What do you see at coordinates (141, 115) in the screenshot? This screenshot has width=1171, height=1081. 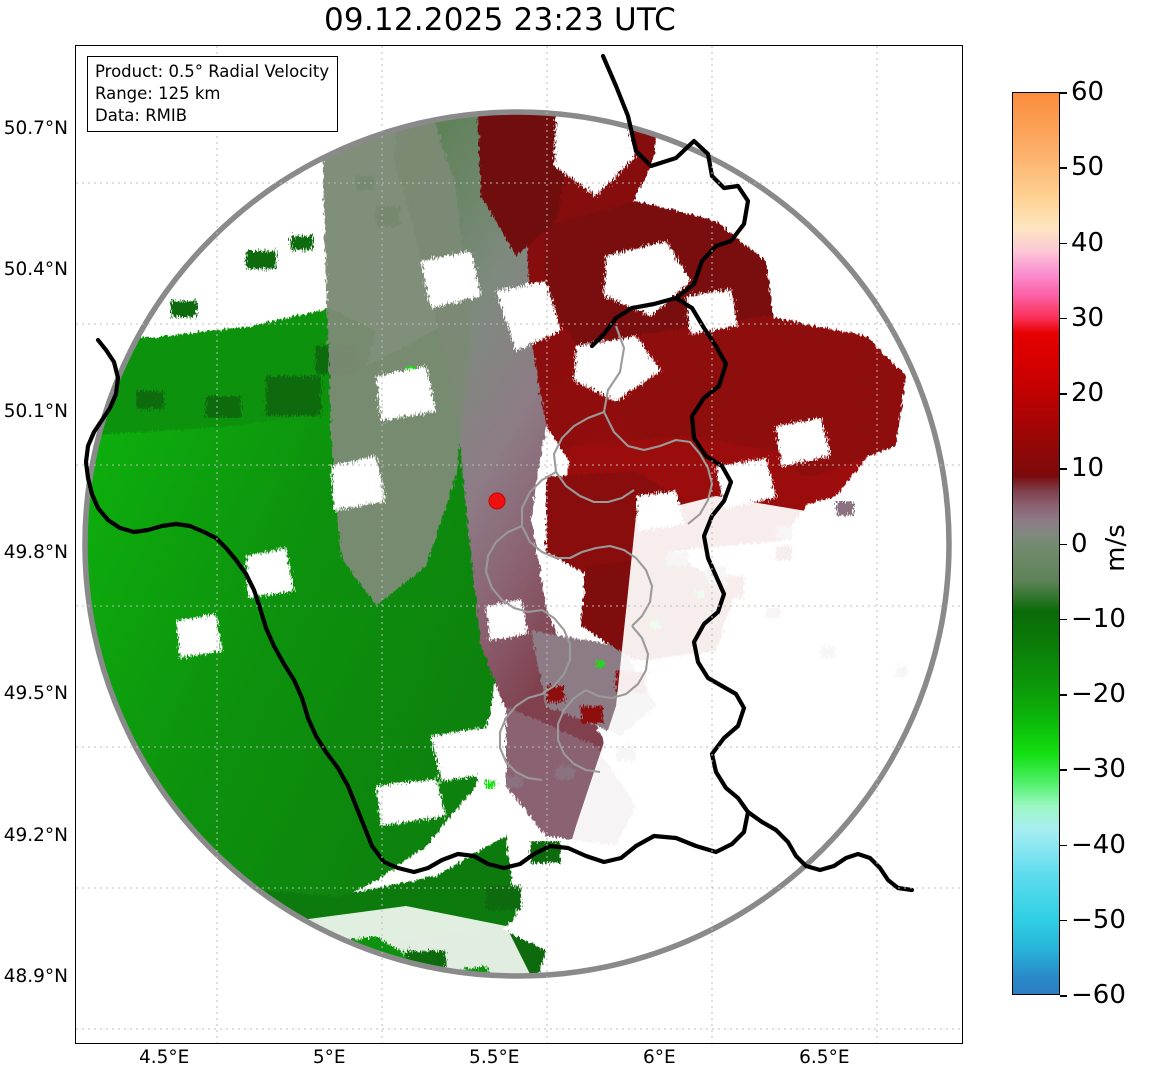 I see `info-data: Data: RMIB` at bounding box center [141, 115].